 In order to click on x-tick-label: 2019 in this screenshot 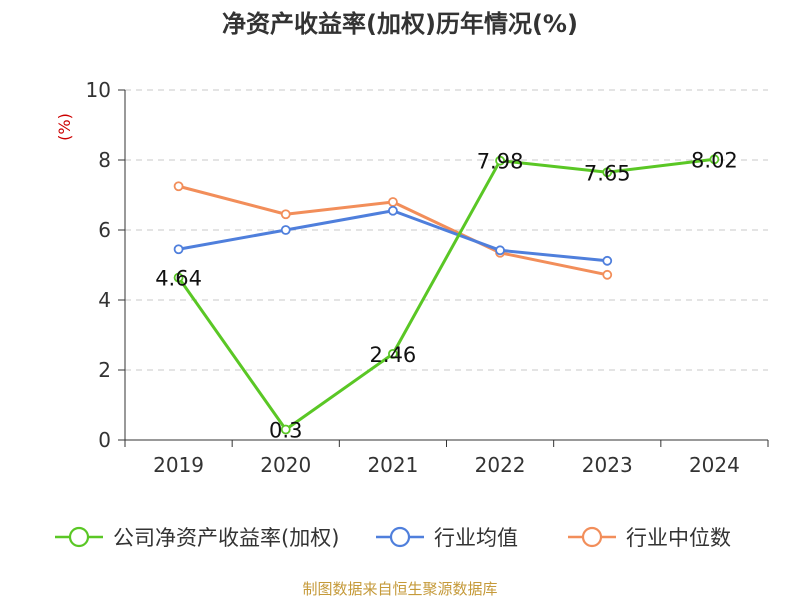, I will do `click(178, 465)`.